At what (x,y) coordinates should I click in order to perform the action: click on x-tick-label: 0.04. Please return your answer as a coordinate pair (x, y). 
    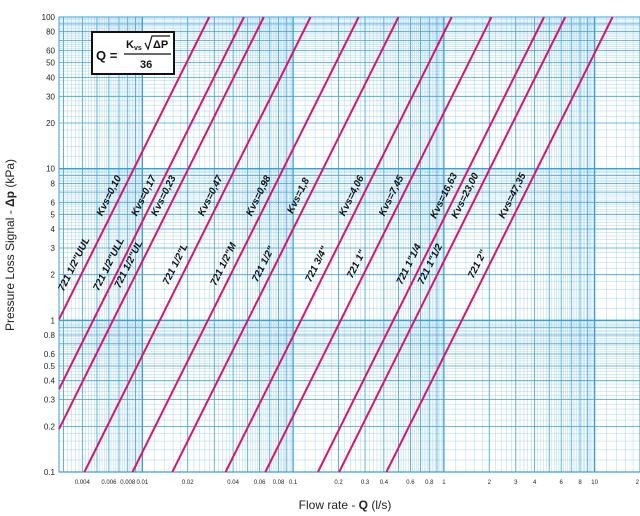
    Looking at the image, I should click on (233, 483).